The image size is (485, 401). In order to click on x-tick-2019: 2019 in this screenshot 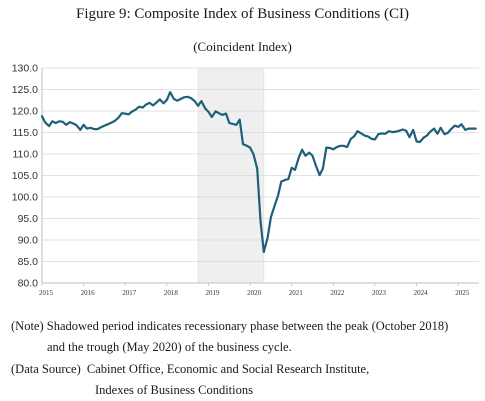, I will do `click(212, 293)`.